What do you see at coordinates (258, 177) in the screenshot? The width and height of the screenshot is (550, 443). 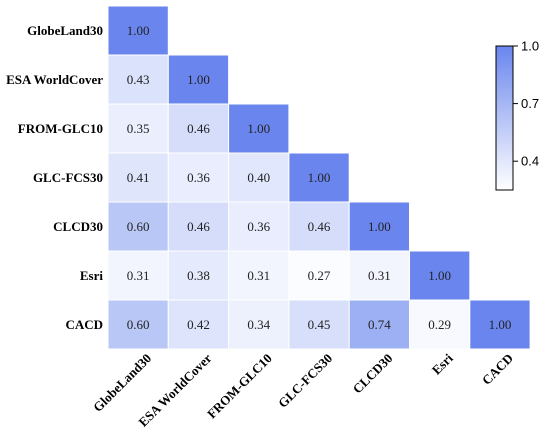 I see `cell-value-label: 0.40` at bounding box center [258, 177].